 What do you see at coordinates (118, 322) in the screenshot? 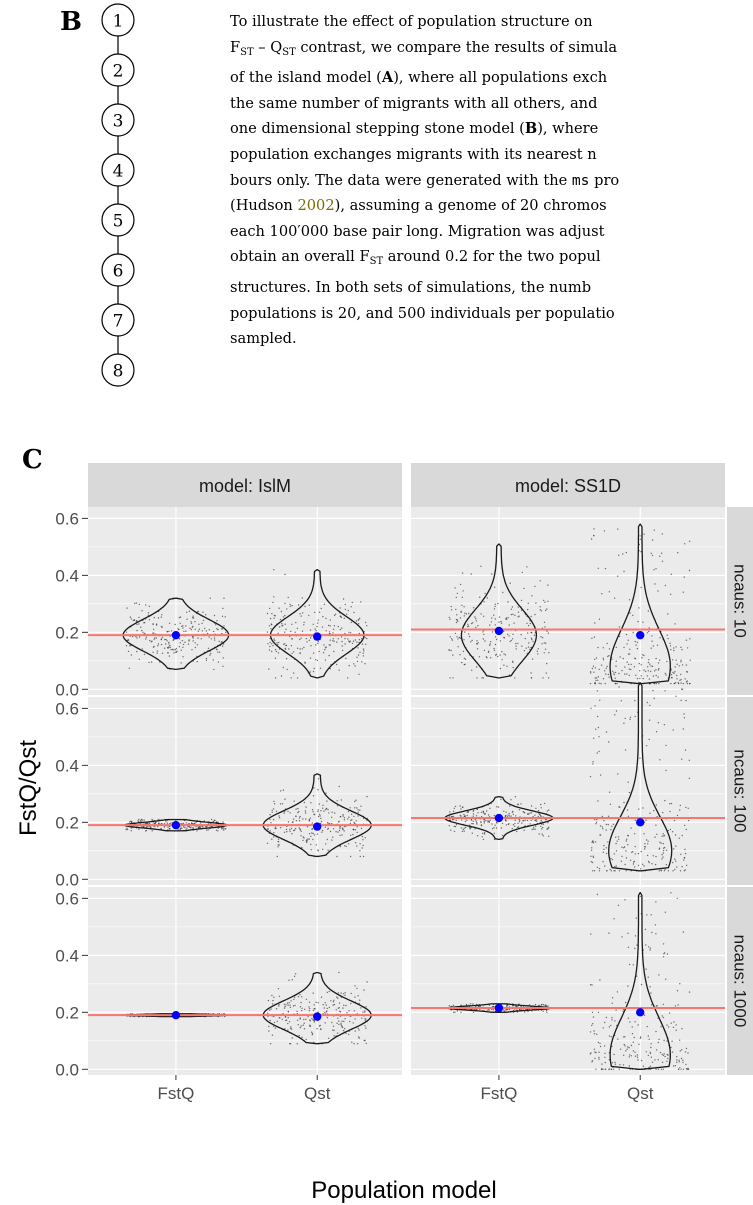
I see `chain-node-label: 7` at bounding box center [118, 322].